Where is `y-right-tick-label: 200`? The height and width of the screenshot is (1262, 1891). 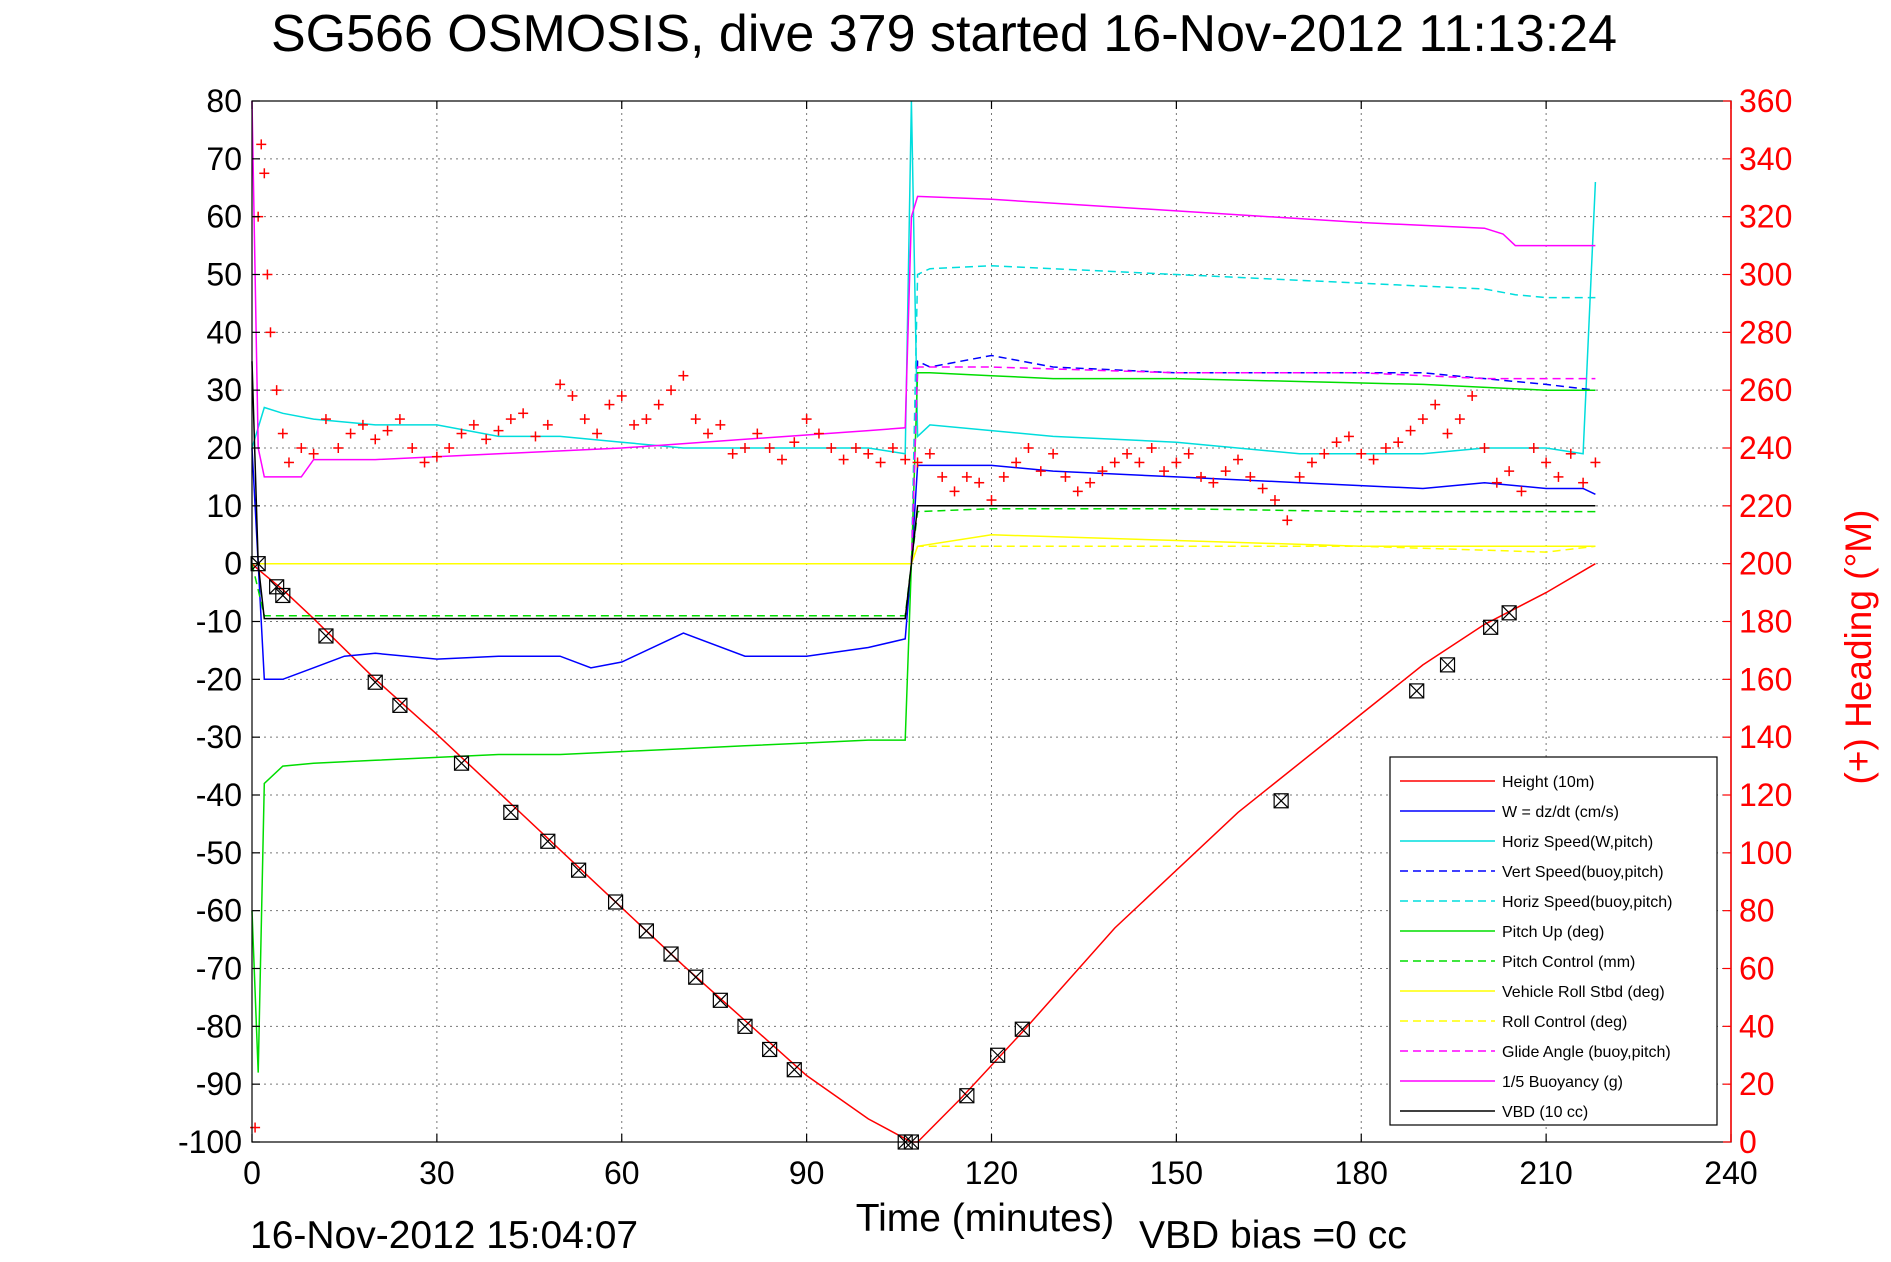
y-right-tick-label: 200 is located at coordinates (1765, 564).